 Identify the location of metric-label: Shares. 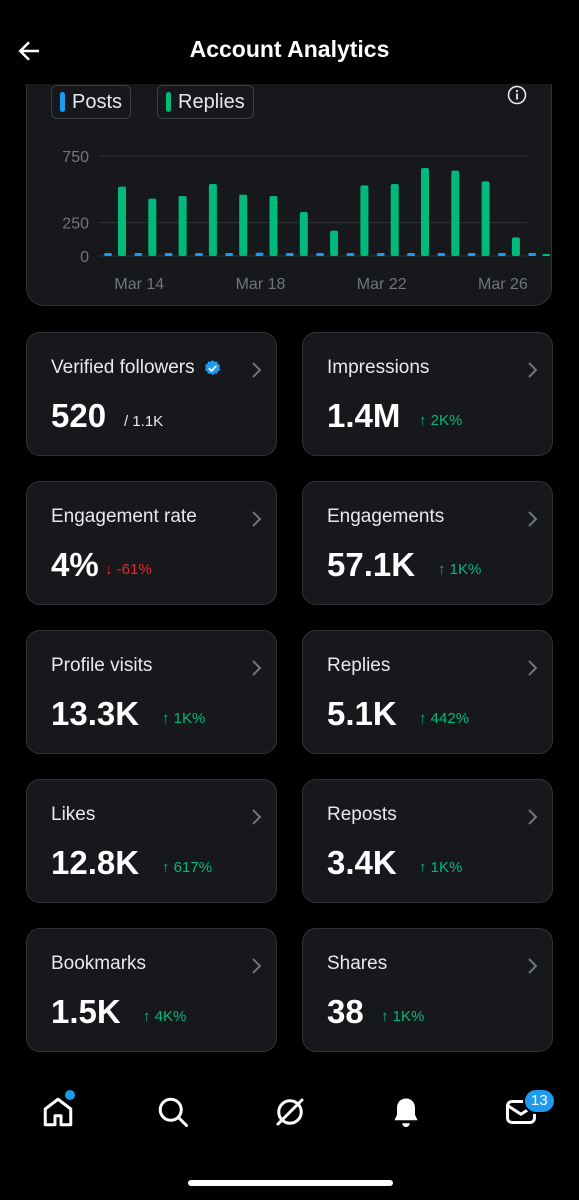
(357, 964).